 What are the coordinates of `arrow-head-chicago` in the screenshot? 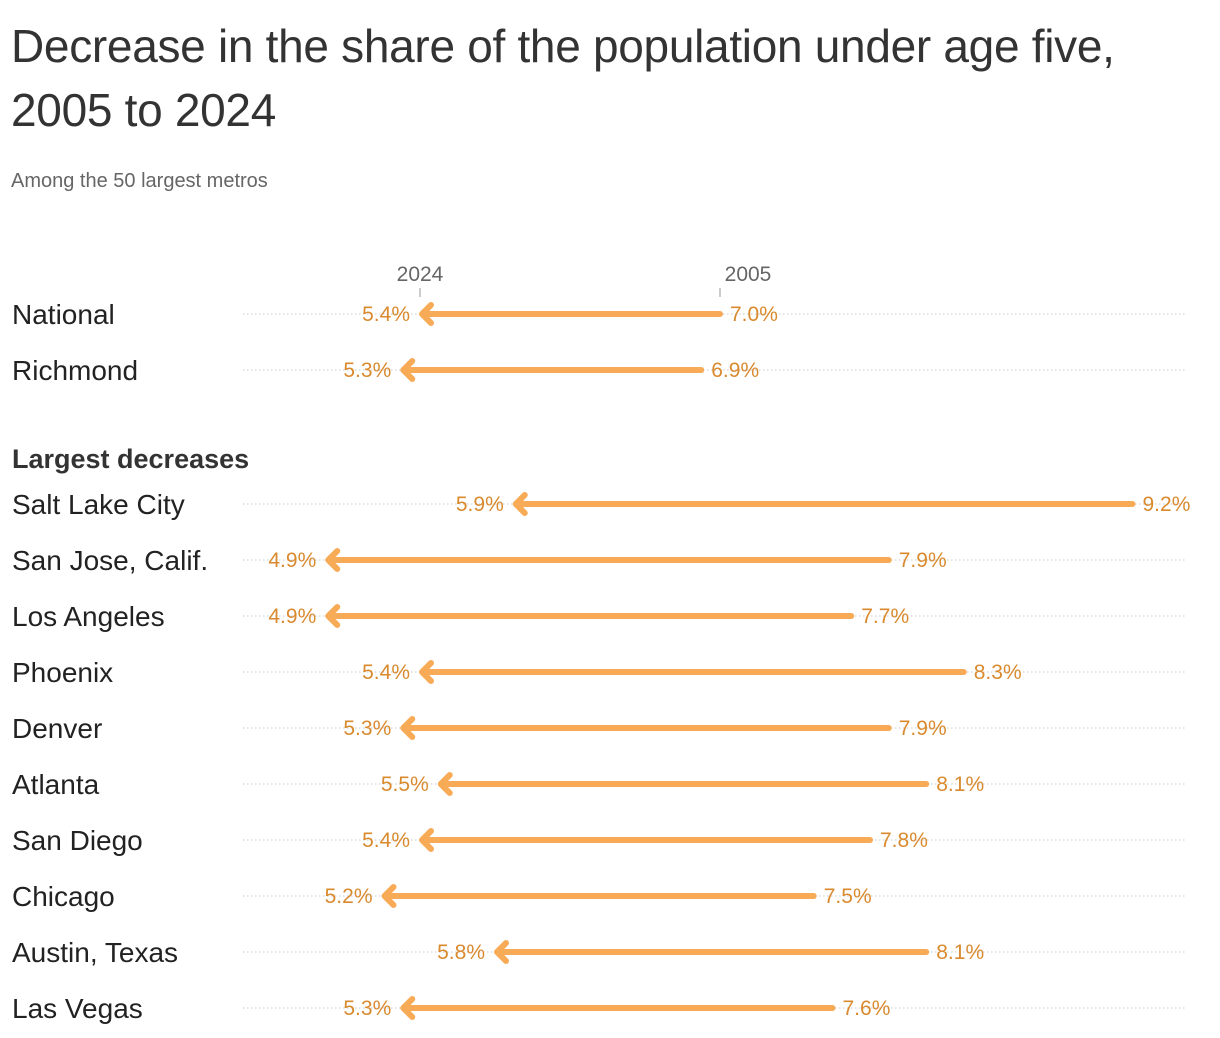 It's located at (389, 896).